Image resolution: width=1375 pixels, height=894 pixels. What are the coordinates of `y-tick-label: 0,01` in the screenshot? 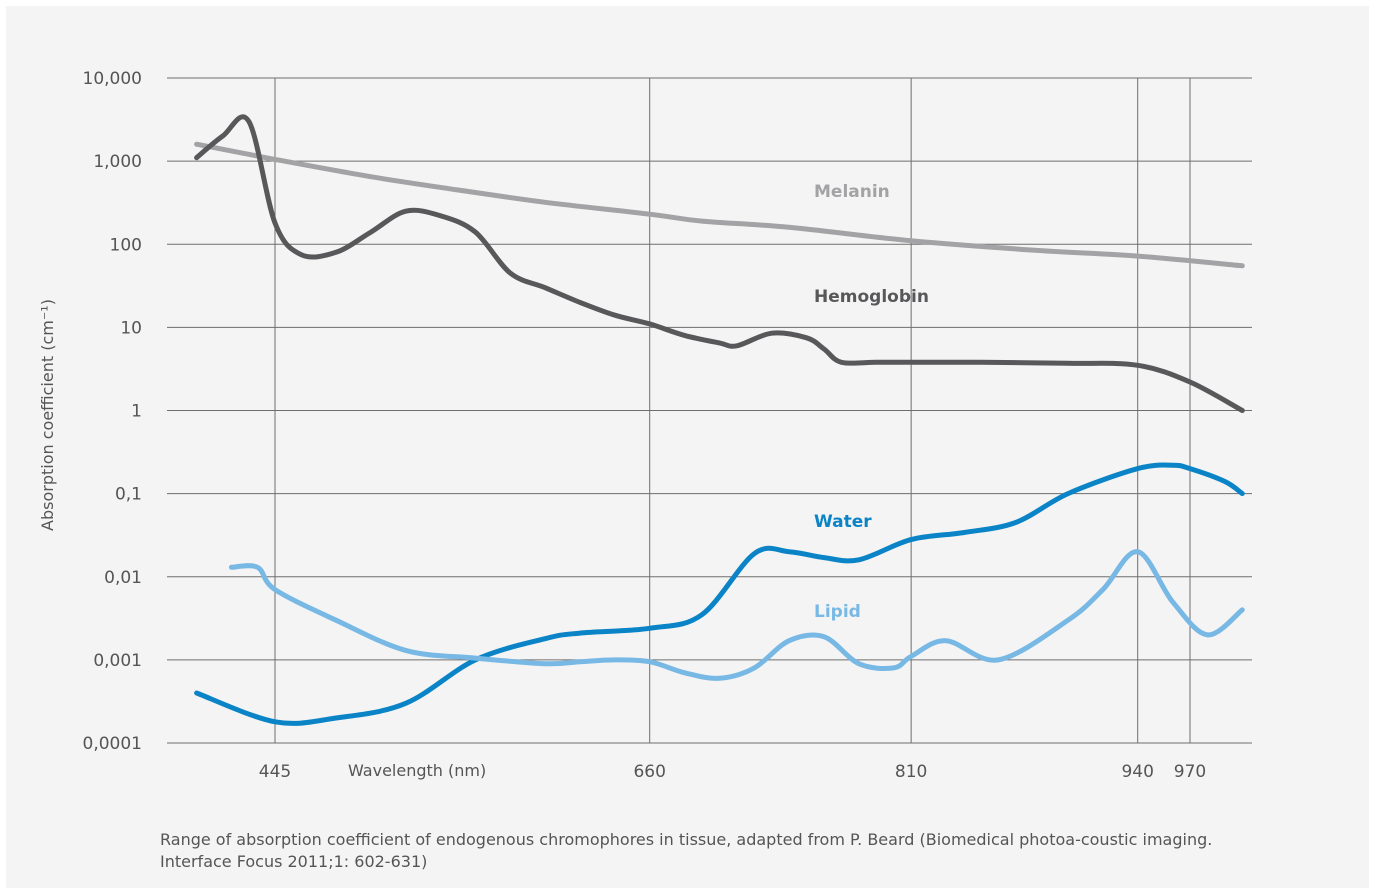 It's located at (123, 578).